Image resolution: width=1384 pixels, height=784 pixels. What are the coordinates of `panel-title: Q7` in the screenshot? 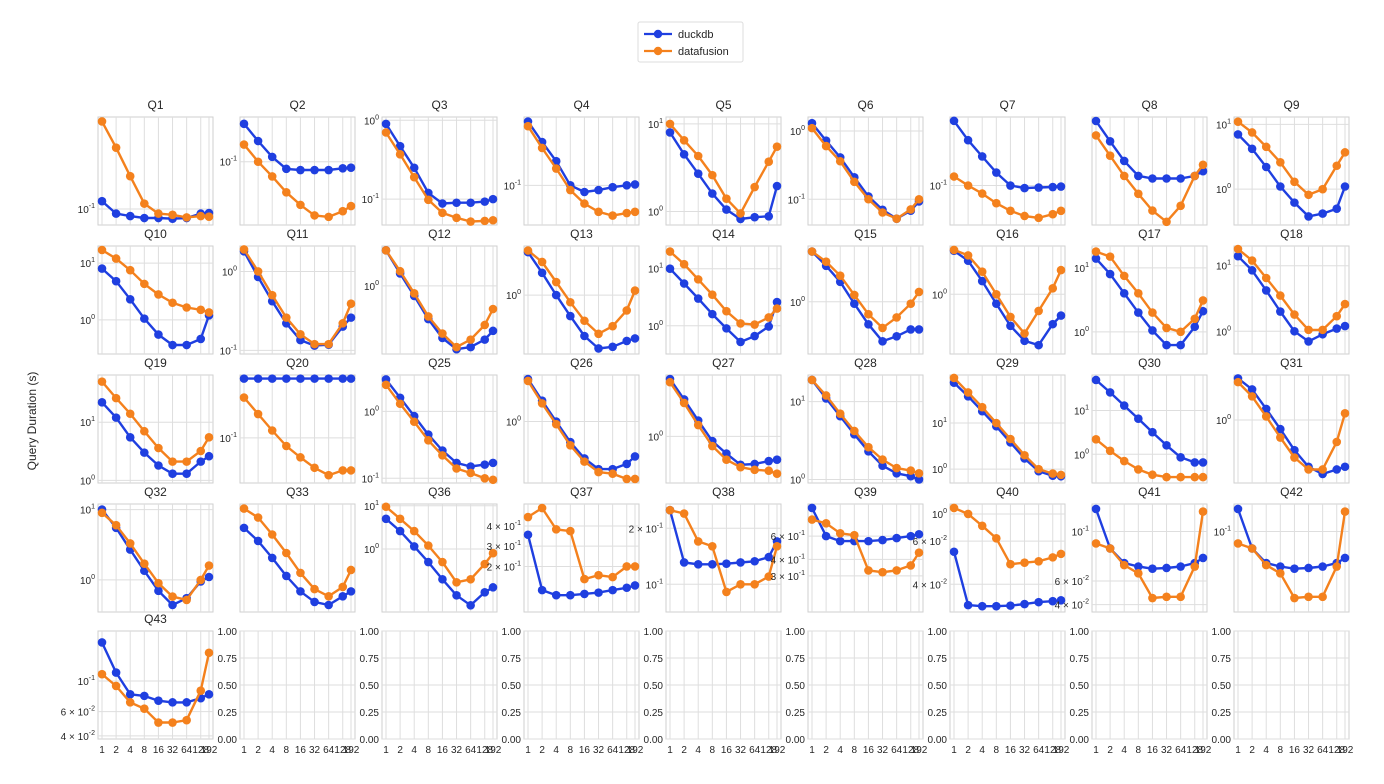 It's located at (1007, 105).